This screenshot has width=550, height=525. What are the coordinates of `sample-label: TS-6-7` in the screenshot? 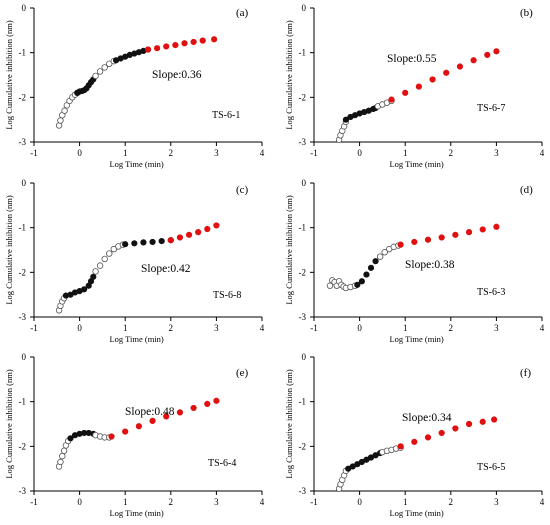 It's located at (491, 108).